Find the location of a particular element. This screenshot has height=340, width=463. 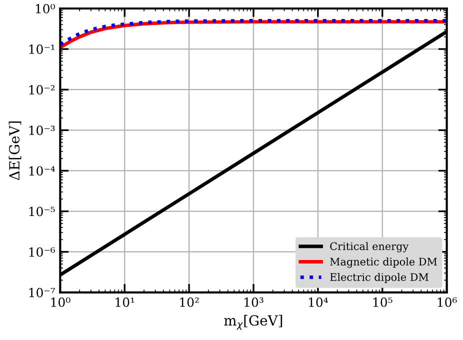

y-tick-label: 10⁻⁷ is located at coordinates (42, 293).